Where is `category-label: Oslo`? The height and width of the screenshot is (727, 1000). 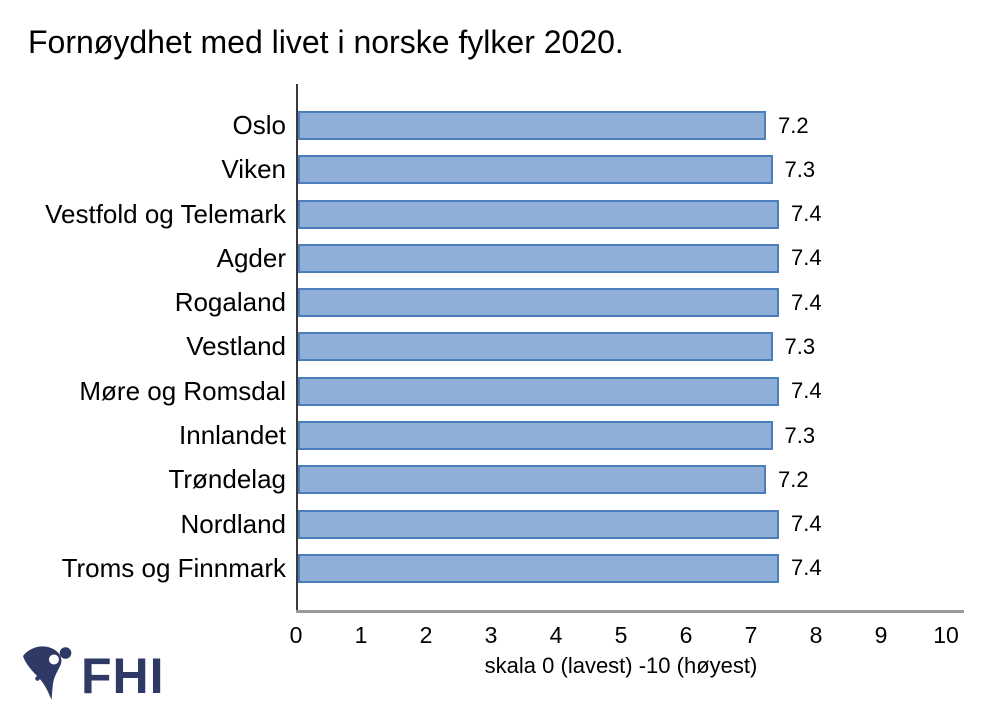 category-label: Oslo is located at coordinates (259, 125).